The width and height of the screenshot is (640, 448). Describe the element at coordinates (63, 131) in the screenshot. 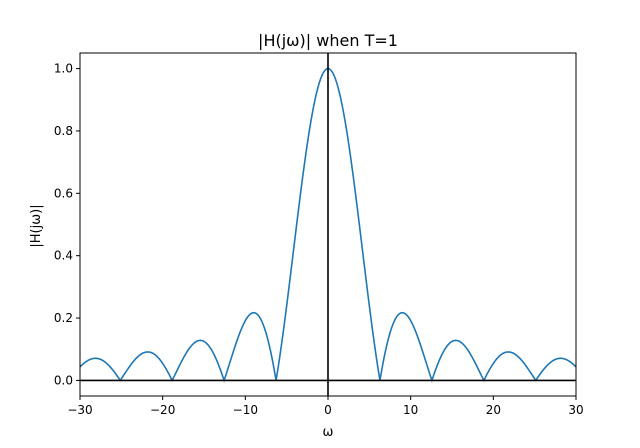

I see `y-tick-label: 0.8` at that location.